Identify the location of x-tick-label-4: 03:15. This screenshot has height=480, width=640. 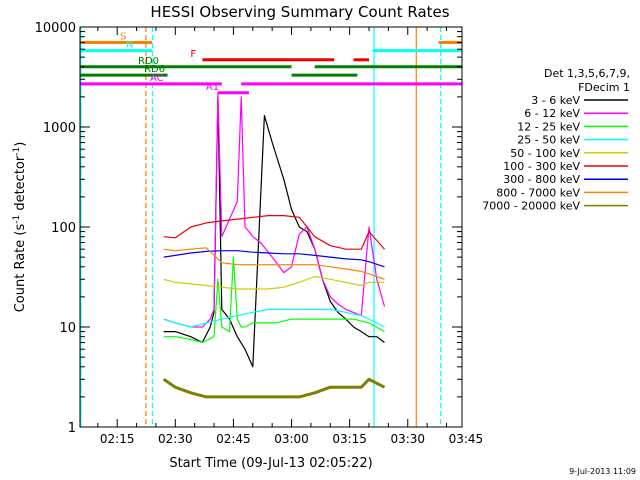
(349, 439).